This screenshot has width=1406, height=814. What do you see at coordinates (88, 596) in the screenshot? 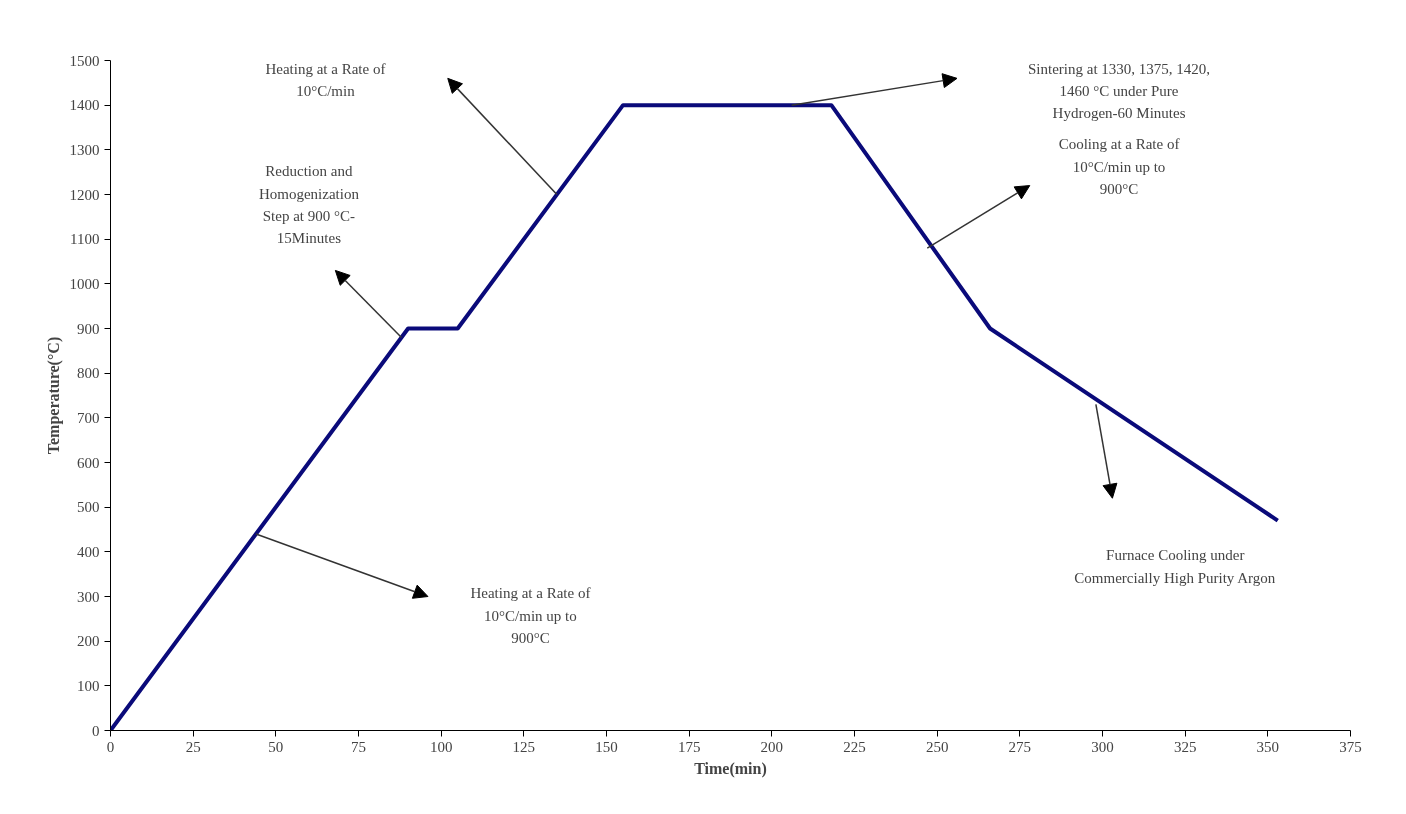
I see `y-tick-label: 300` at bounding box center [88, 596].